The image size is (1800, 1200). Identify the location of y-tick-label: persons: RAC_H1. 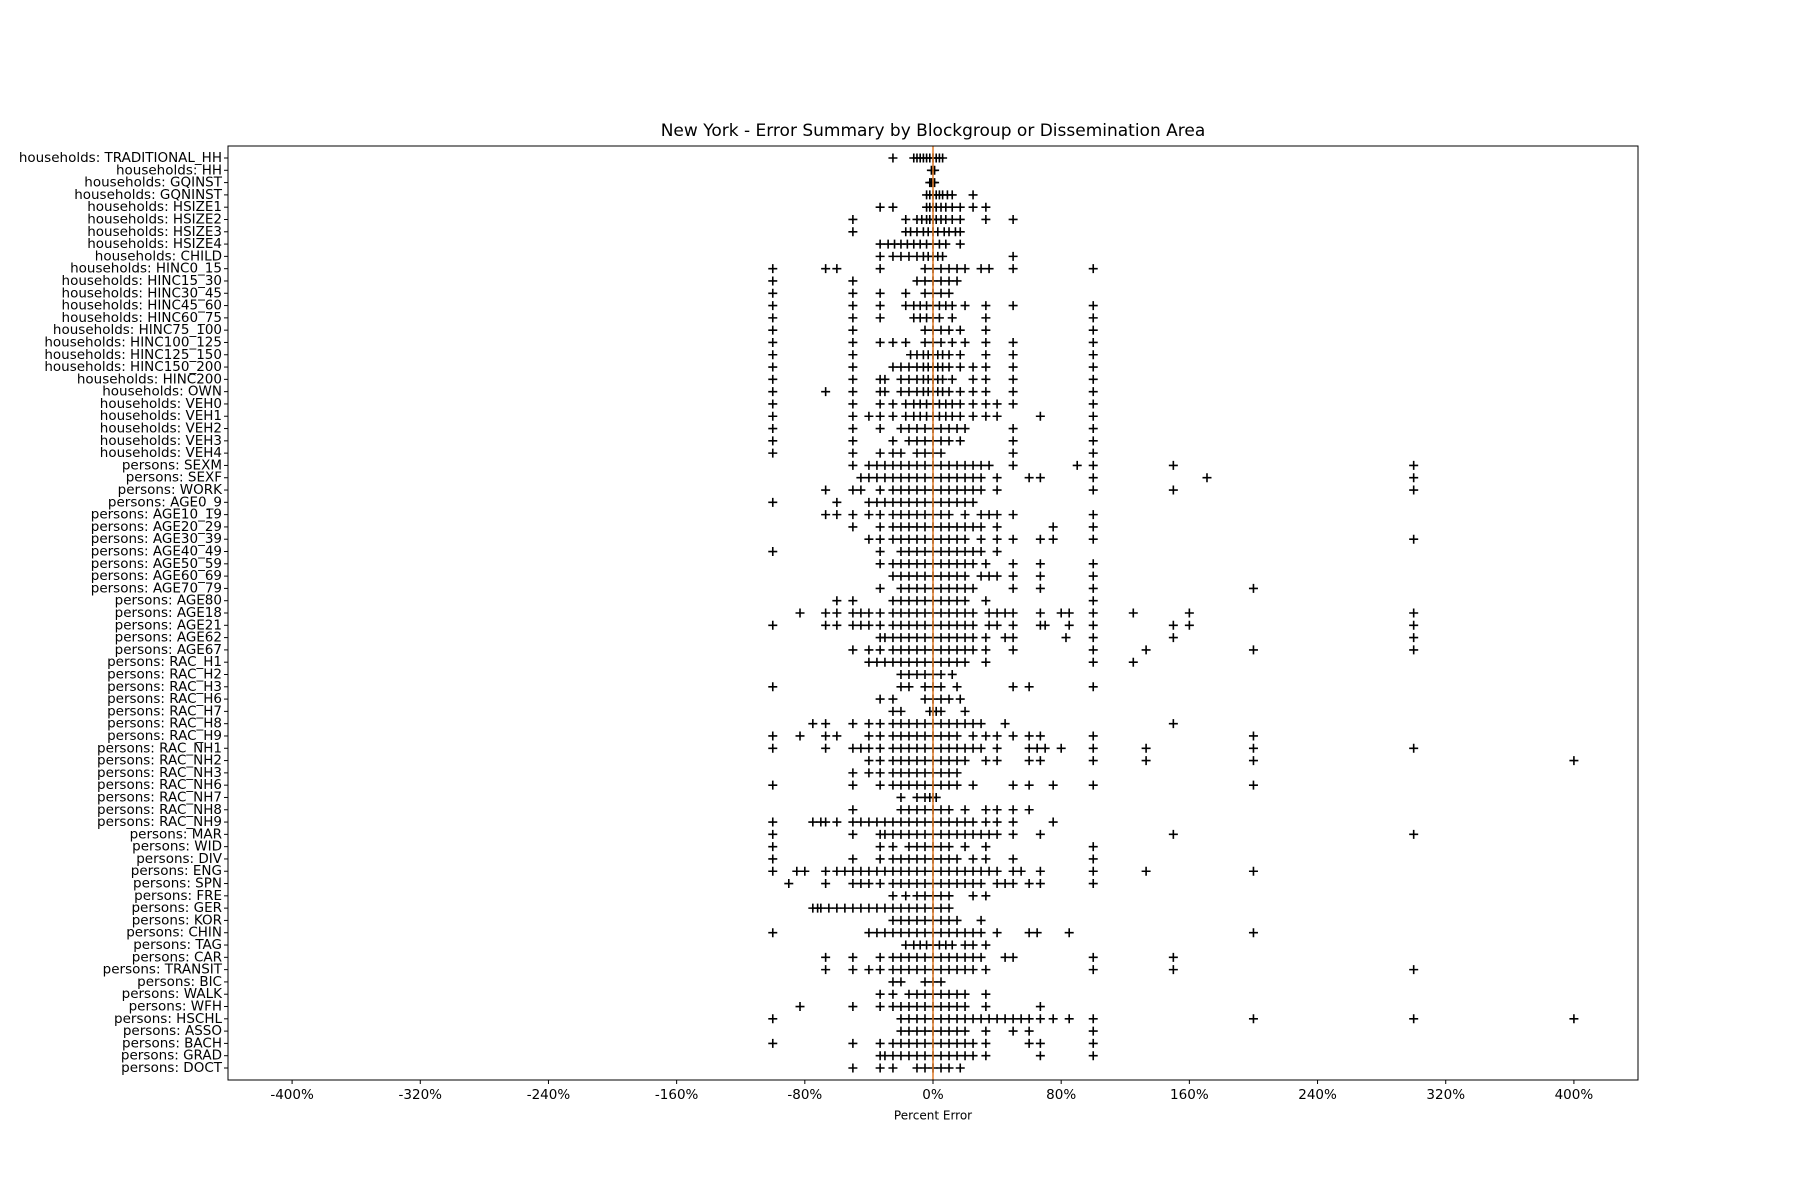
(164, 662).